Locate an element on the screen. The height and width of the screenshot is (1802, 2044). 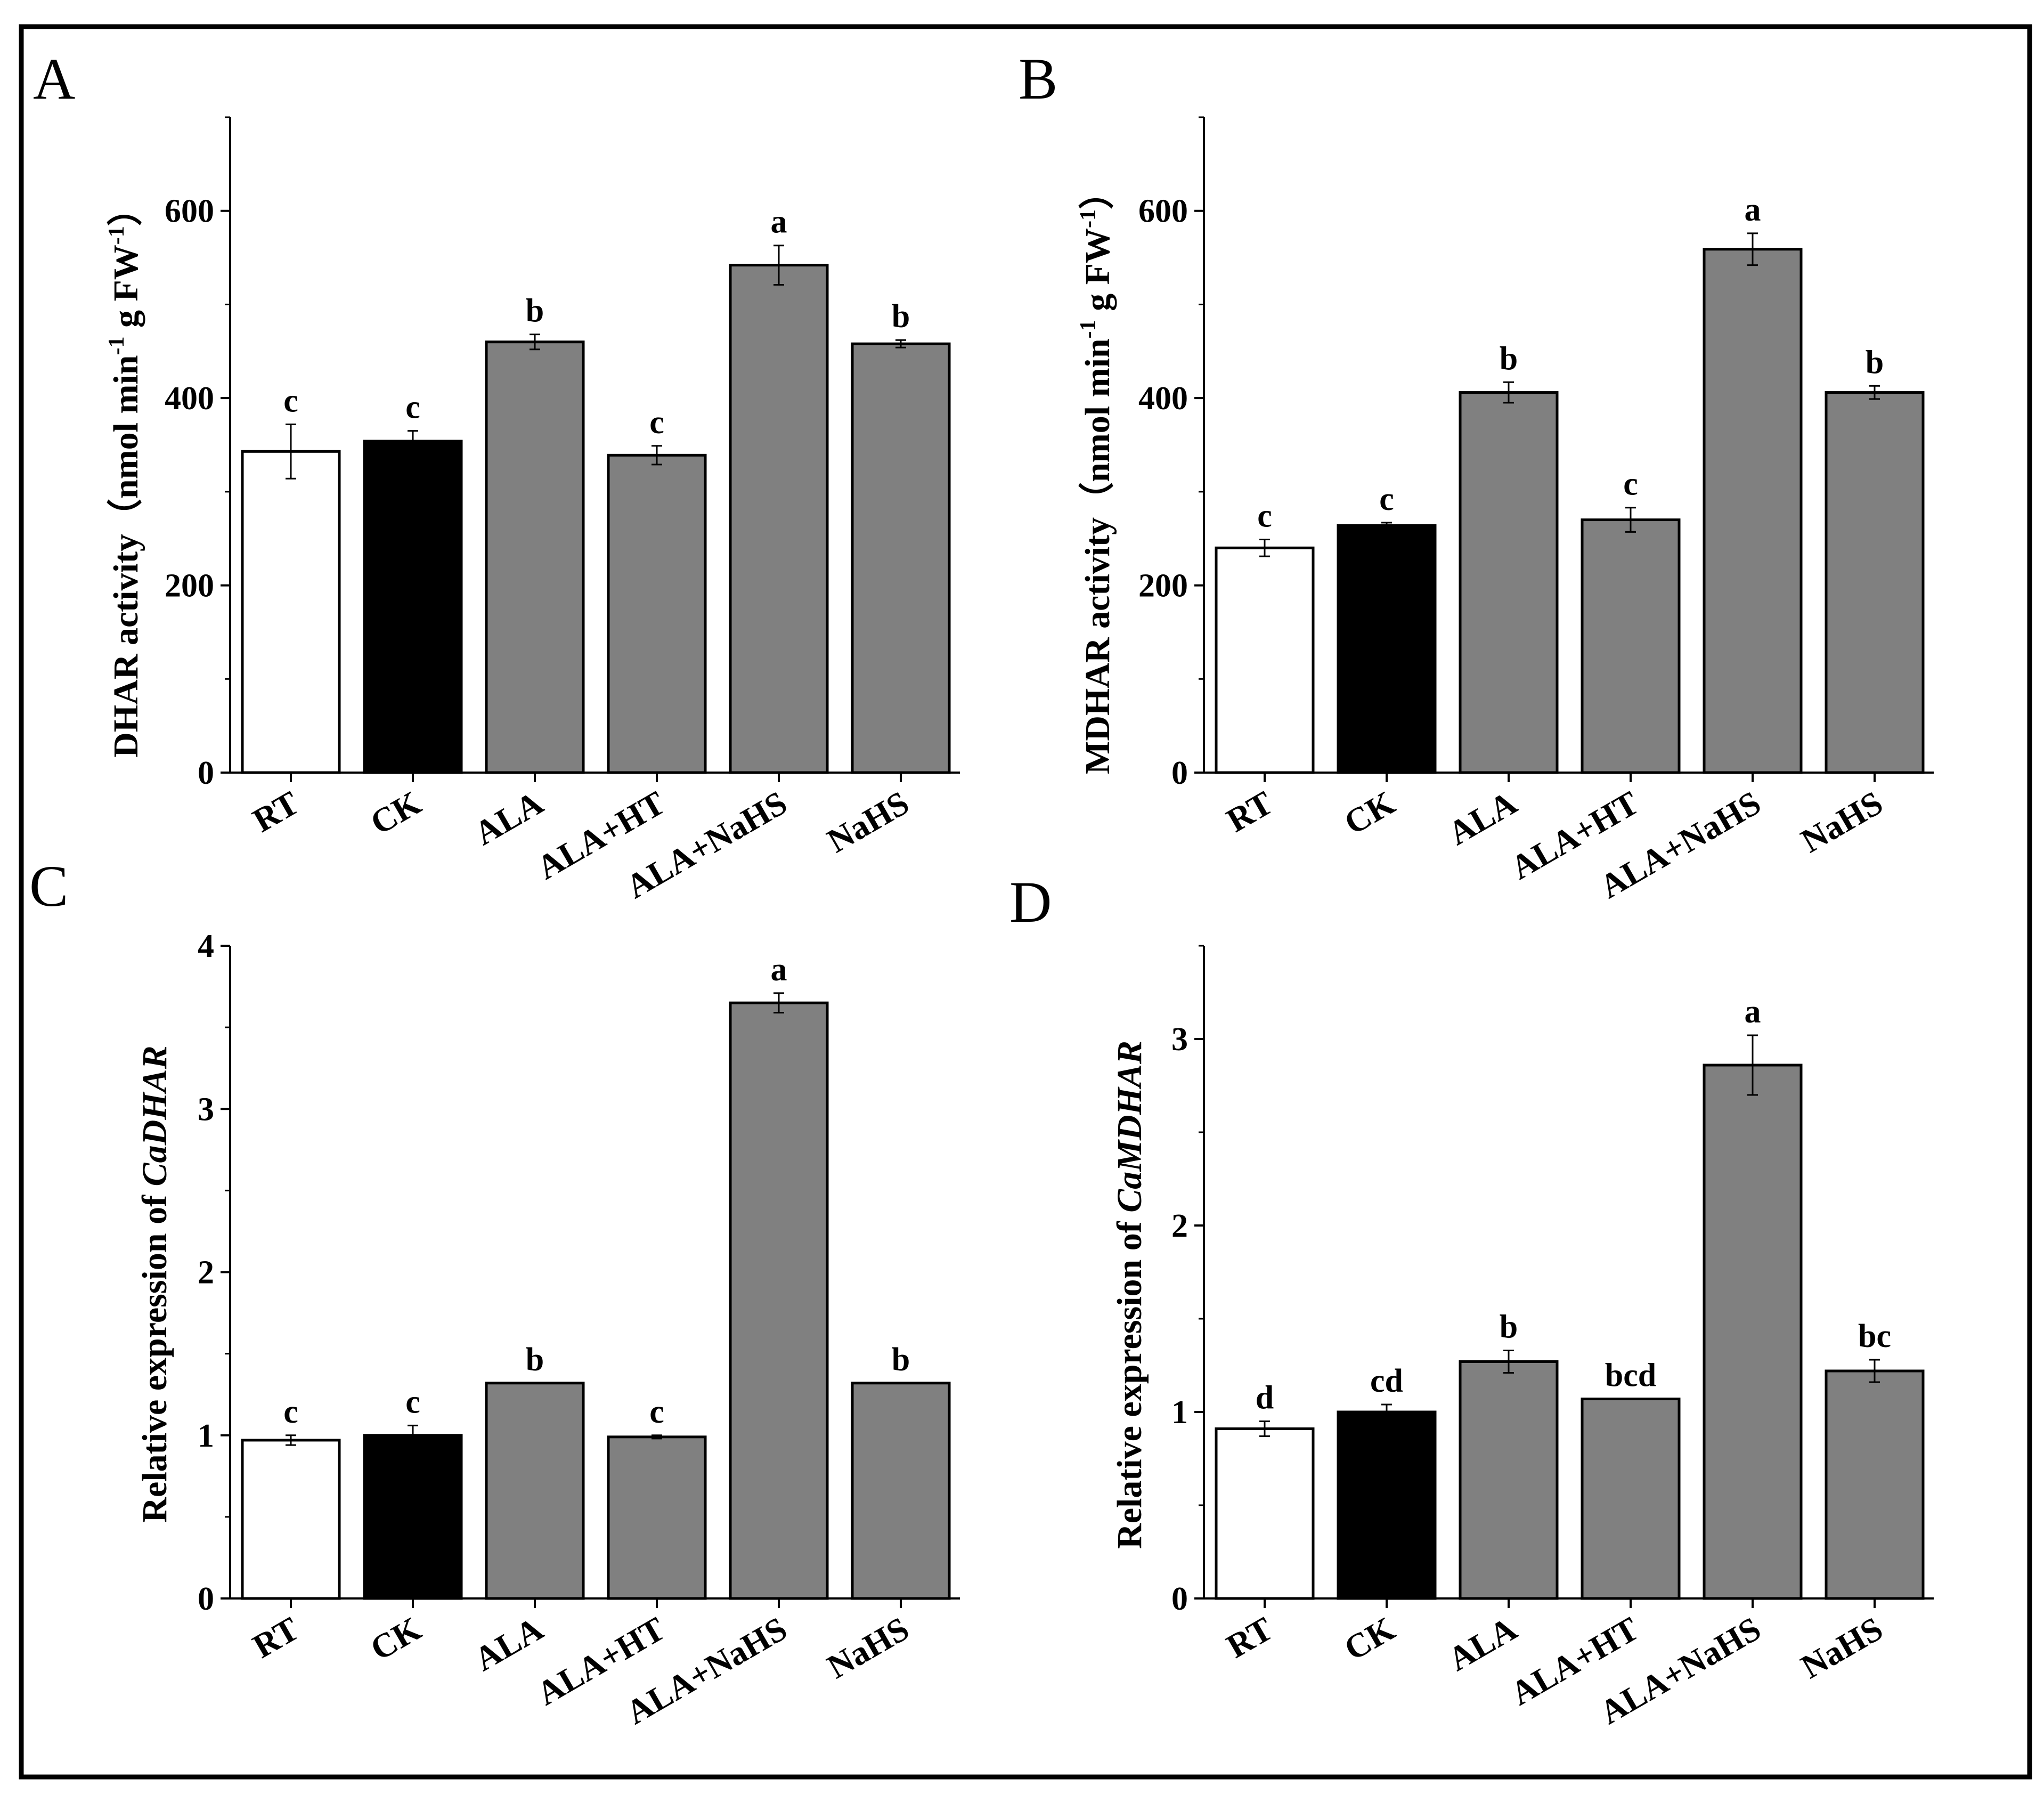
panel-c-bars is located at coordinates (596, 1300).